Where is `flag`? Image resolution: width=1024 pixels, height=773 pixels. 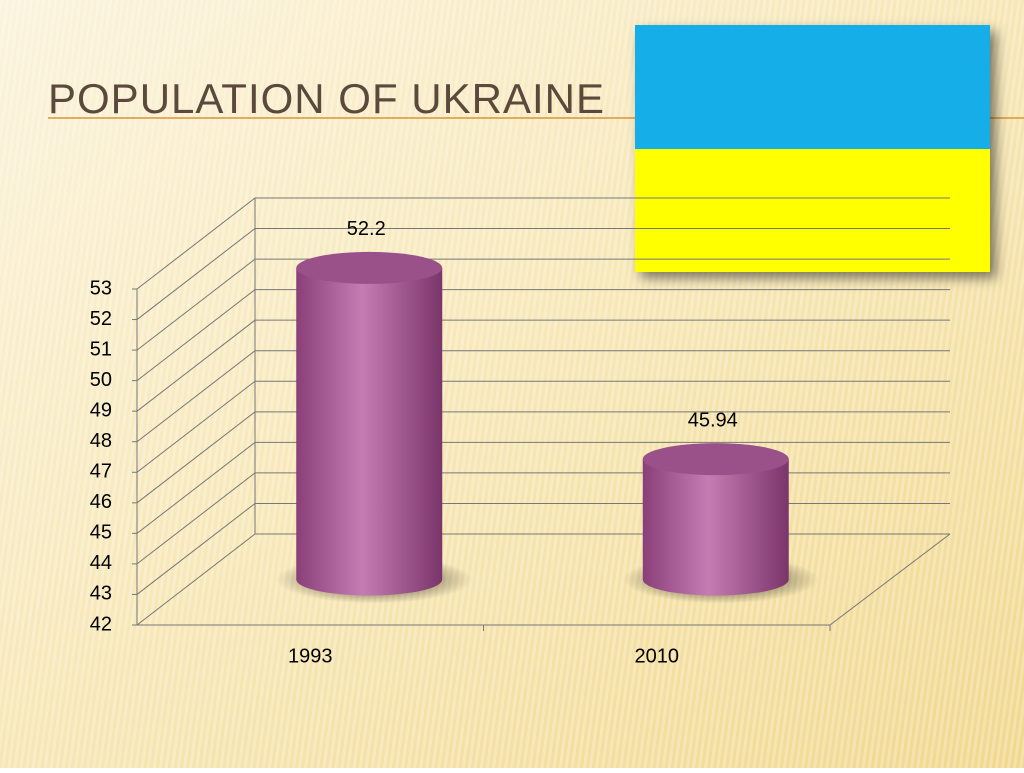
flag is located at coordinates (812, 148).